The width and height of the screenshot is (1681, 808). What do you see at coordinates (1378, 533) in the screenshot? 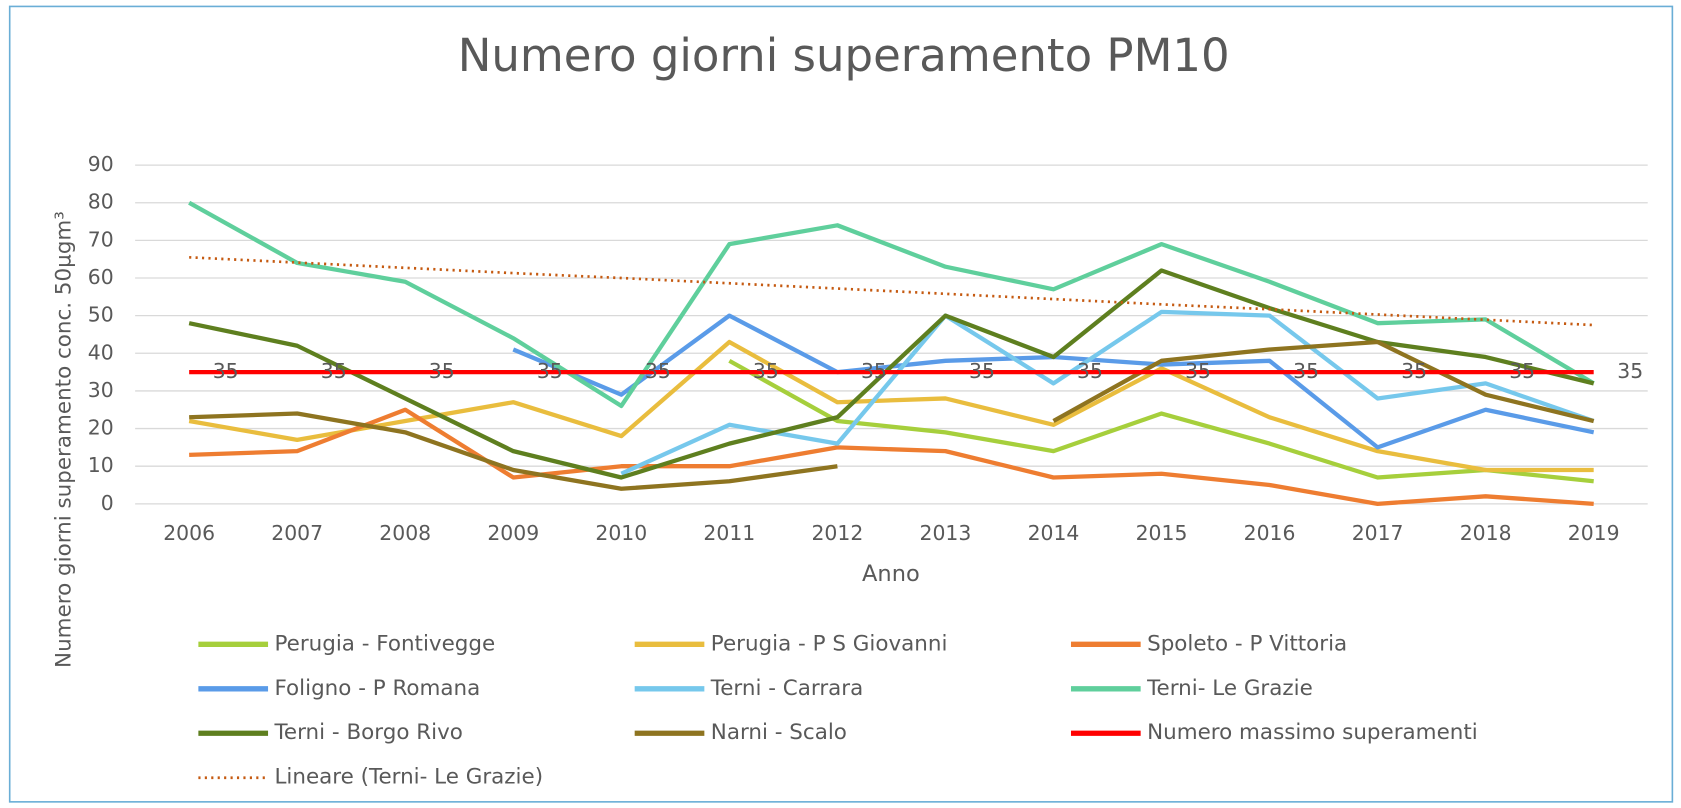
I see `x-tick-label: 2017` at bounding box center [1378, 533].